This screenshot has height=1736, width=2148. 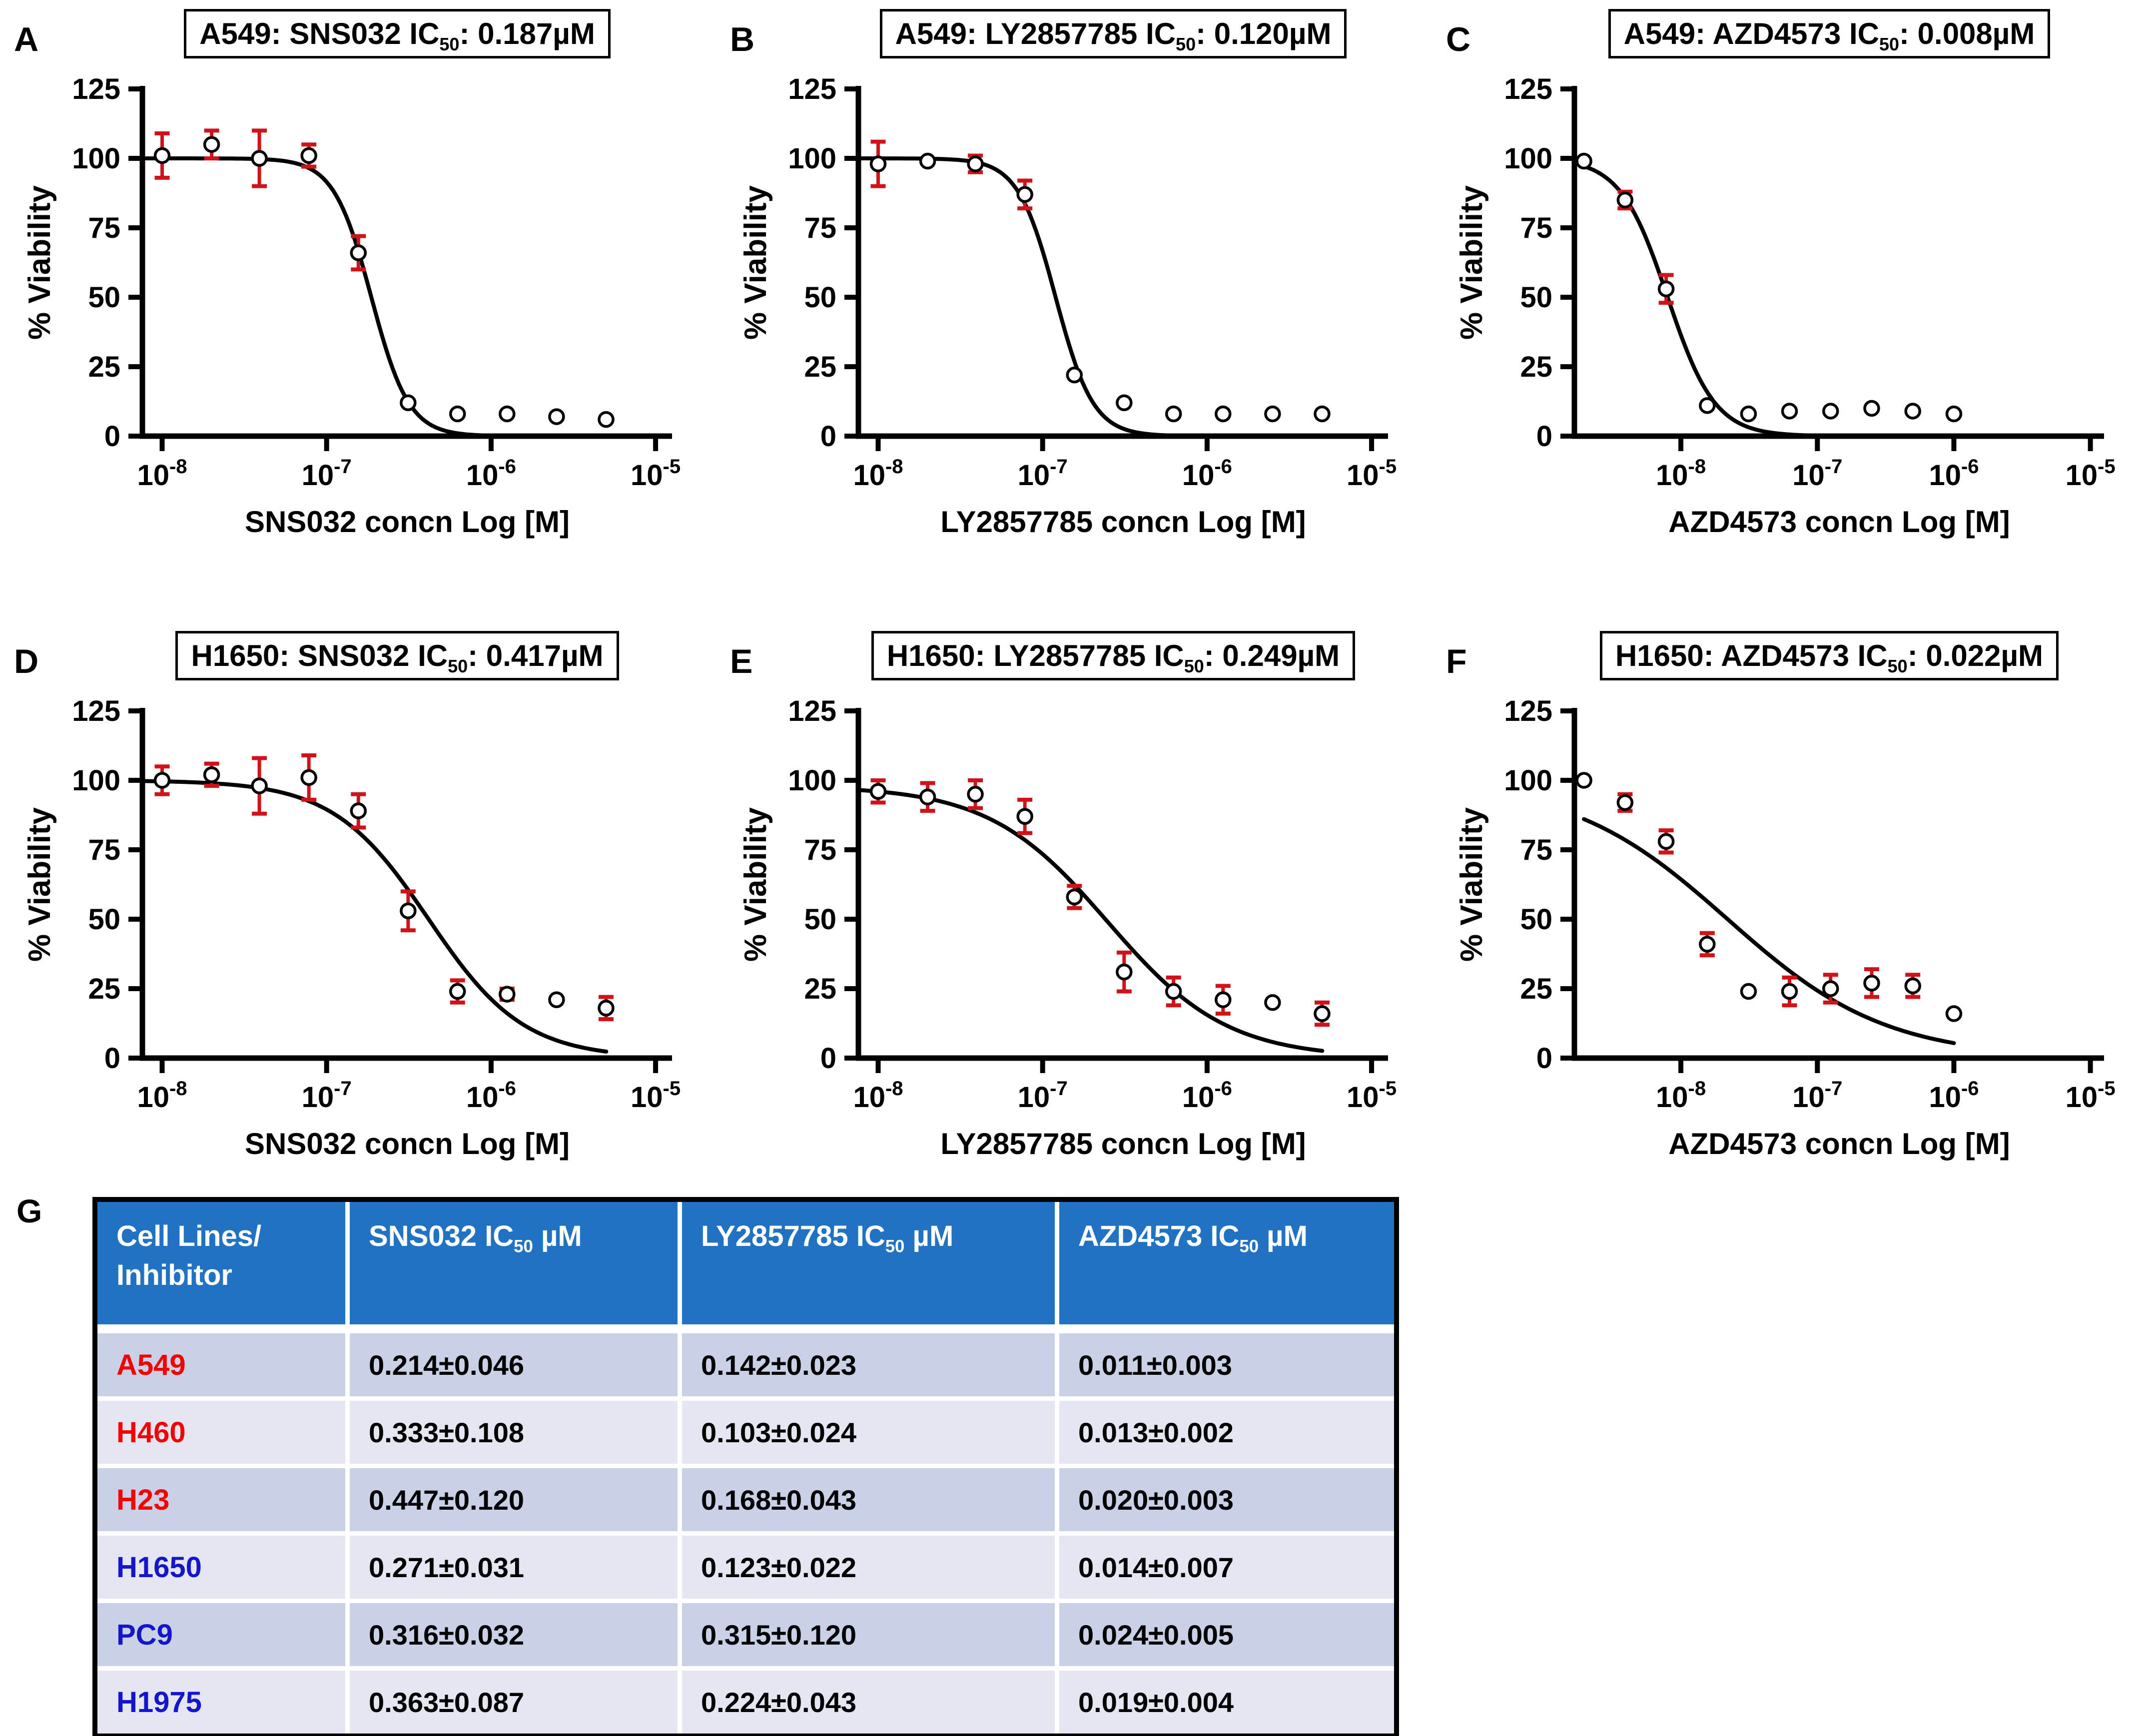 What do you see at coordinates (870, 1502) in the screenshot?
I see `ic50-value: 0.168±0.043` at bounding box center [870, 1502].